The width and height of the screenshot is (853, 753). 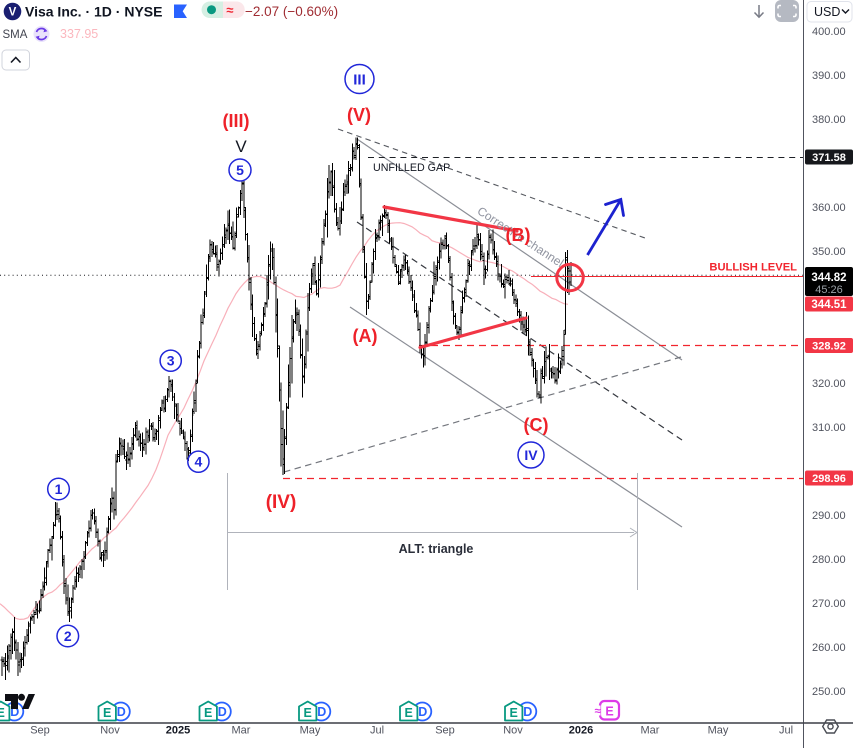 I want to click on svg-text: 328.92, so click(x=829, y=347).